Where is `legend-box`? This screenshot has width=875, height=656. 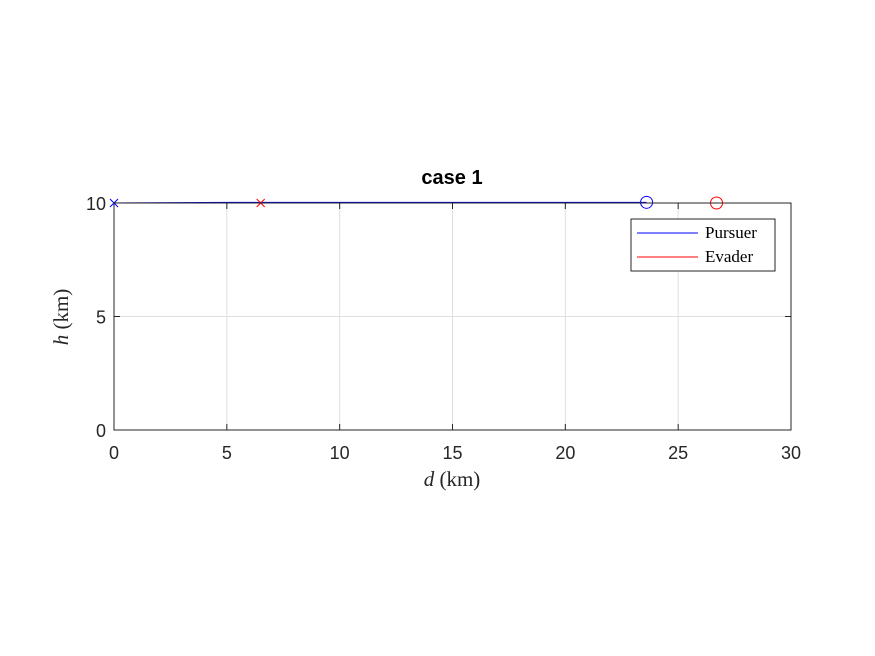 legend-box is located at coordinates (703, 245).